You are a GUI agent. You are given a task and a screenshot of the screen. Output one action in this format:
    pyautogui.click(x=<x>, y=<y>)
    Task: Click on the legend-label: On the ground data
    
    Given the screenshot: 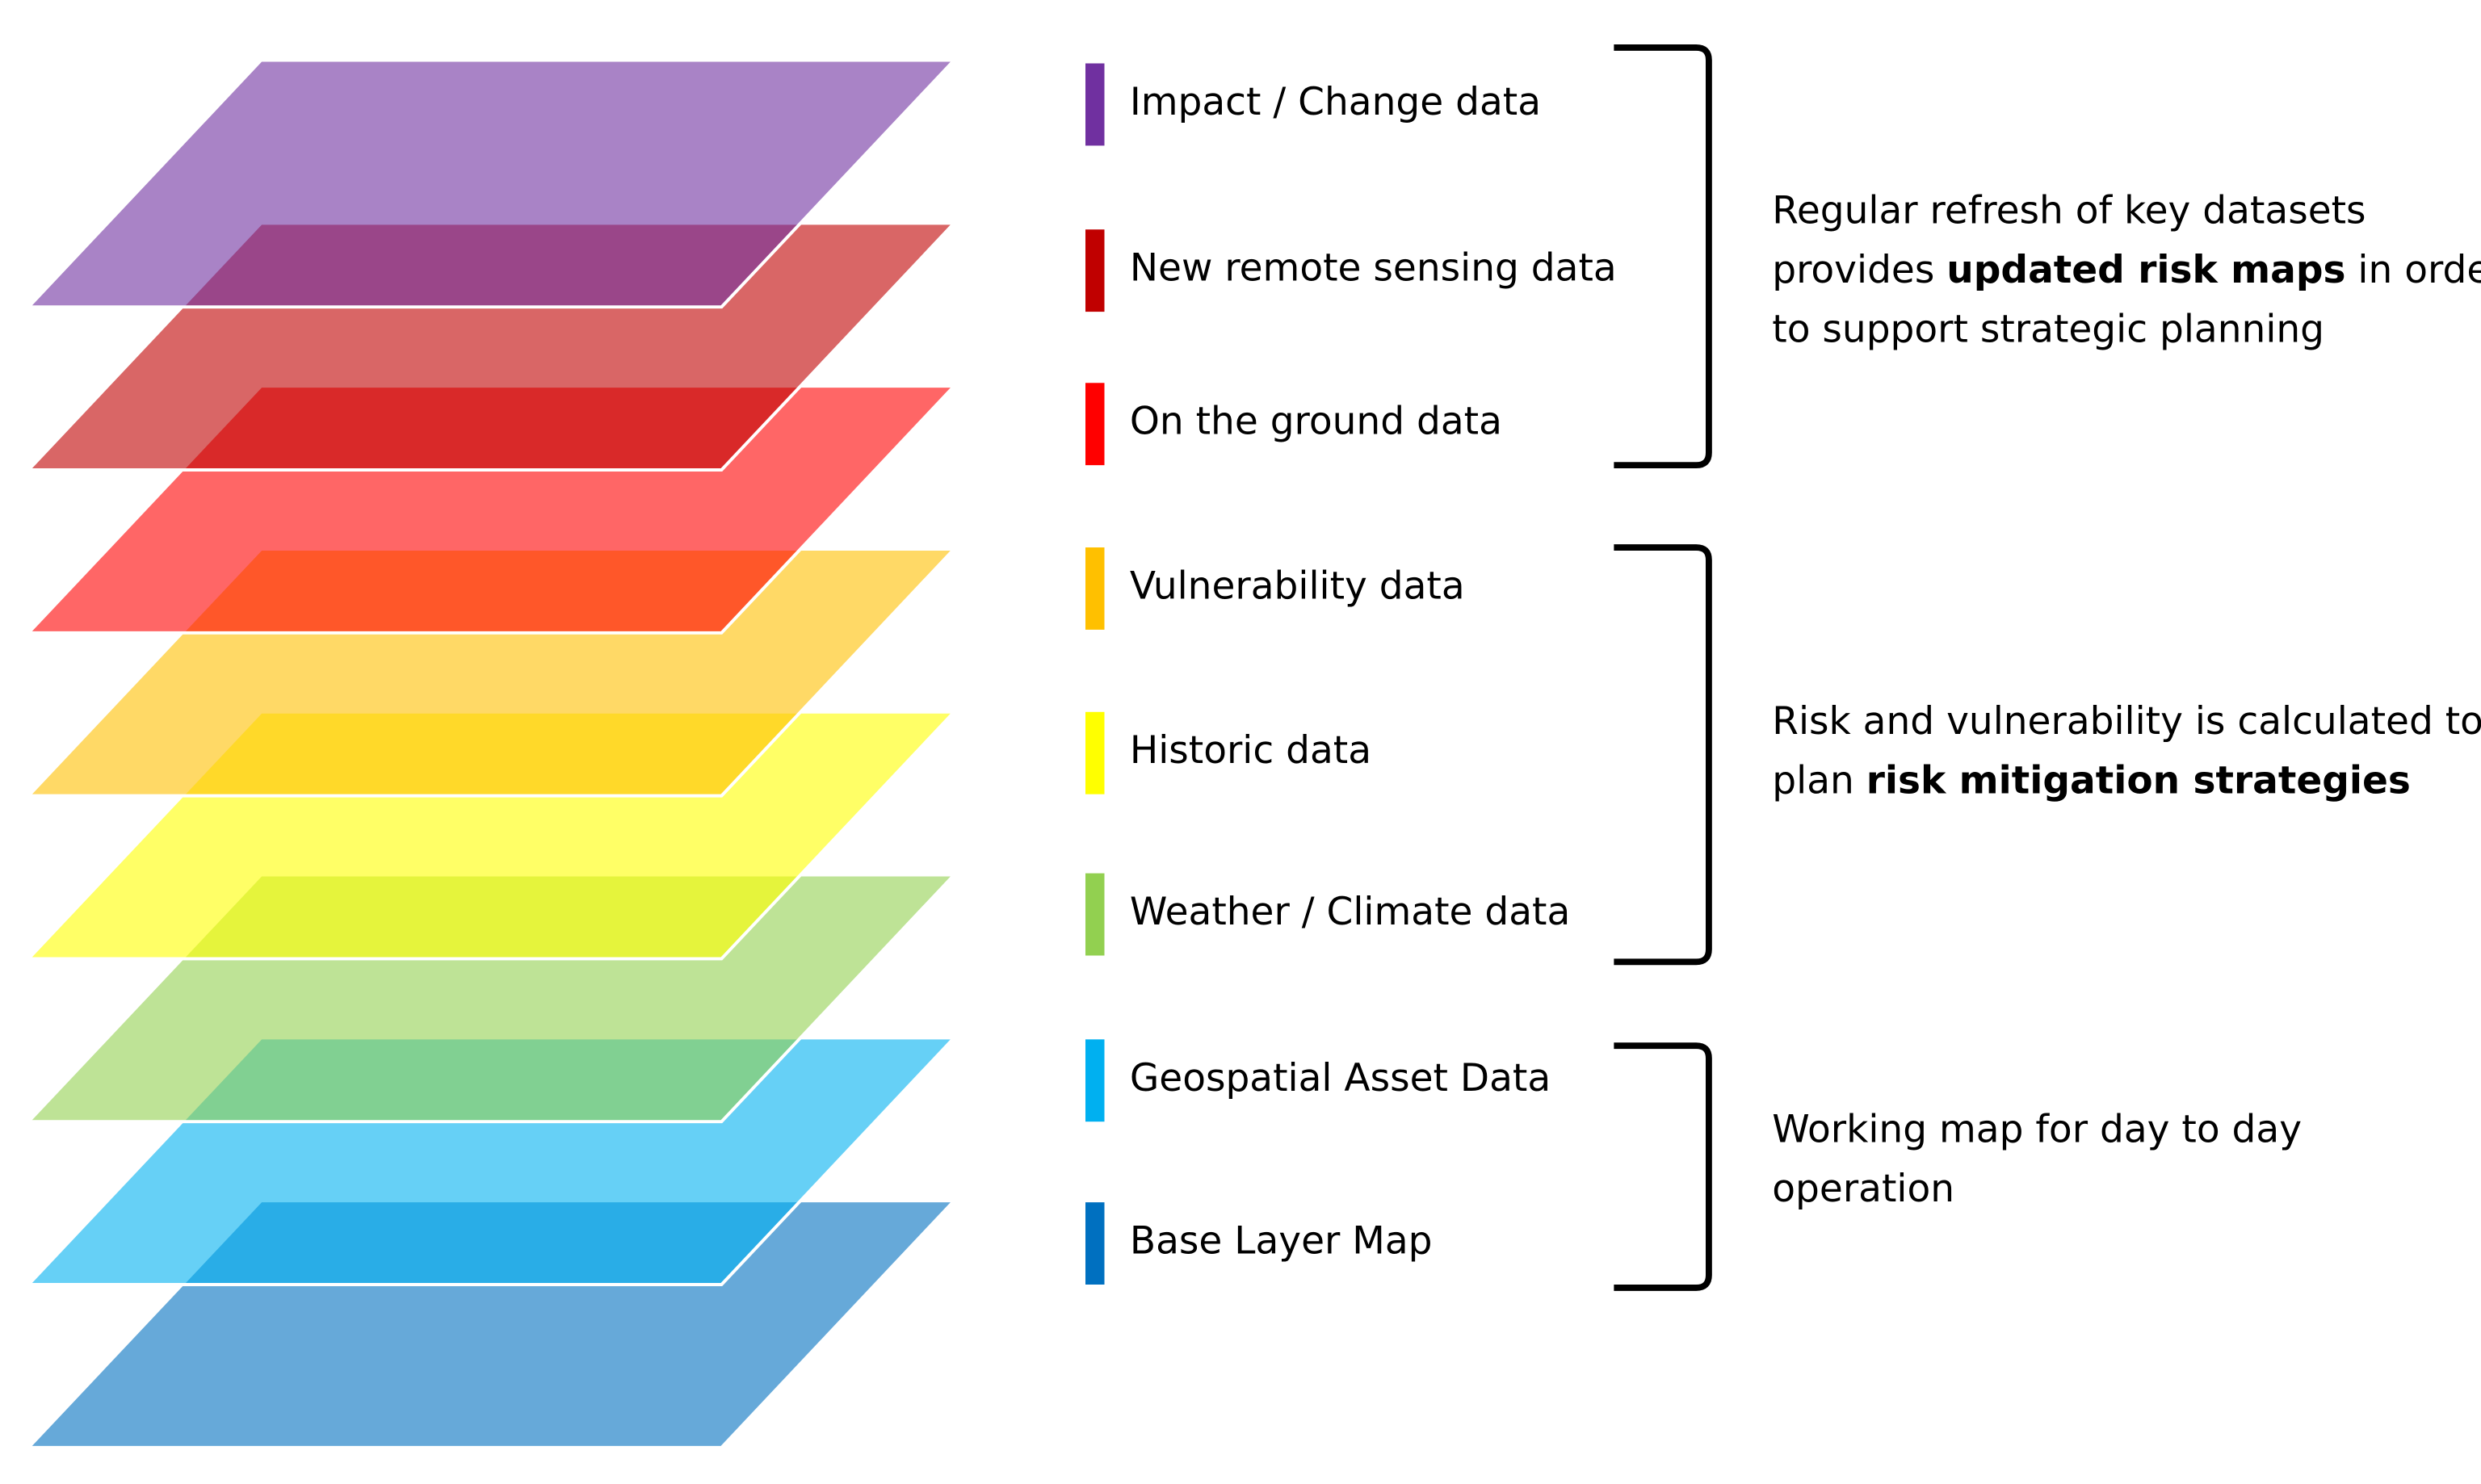 What is the action you would take?
    pyautogui.click(x=1316, y=422)
    